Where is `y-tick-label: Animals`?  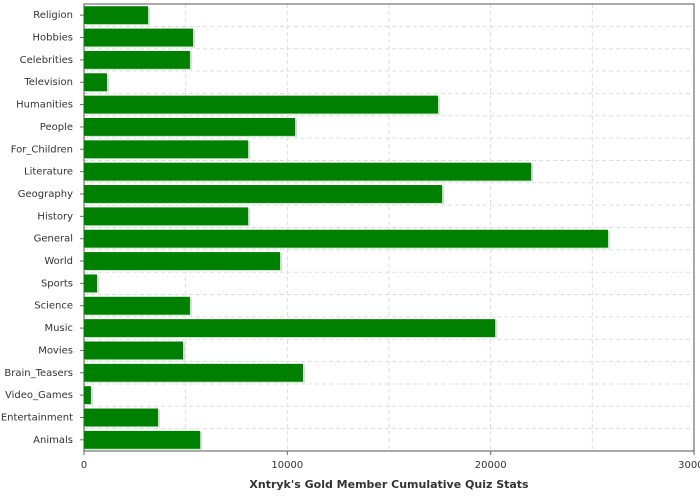 y-tick-label: Animals is located at coordinates (53, 440).